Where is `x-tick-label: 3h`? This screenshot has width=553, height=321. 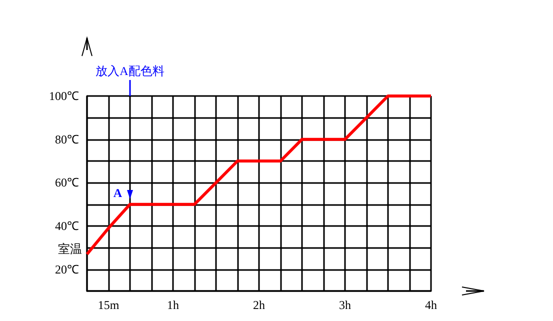
x-tick-label: 3h is located at coordinates (345, 305).